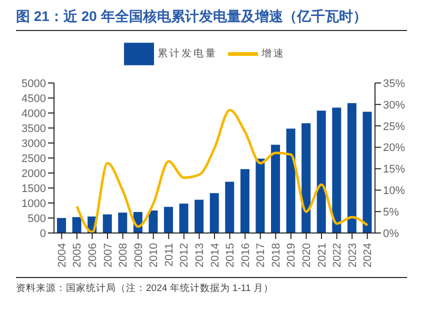  What do you see at coordinates (188, 54) in the screenshot?
I see `legend-label: 累计发电量` at bounding box center [188, 54].